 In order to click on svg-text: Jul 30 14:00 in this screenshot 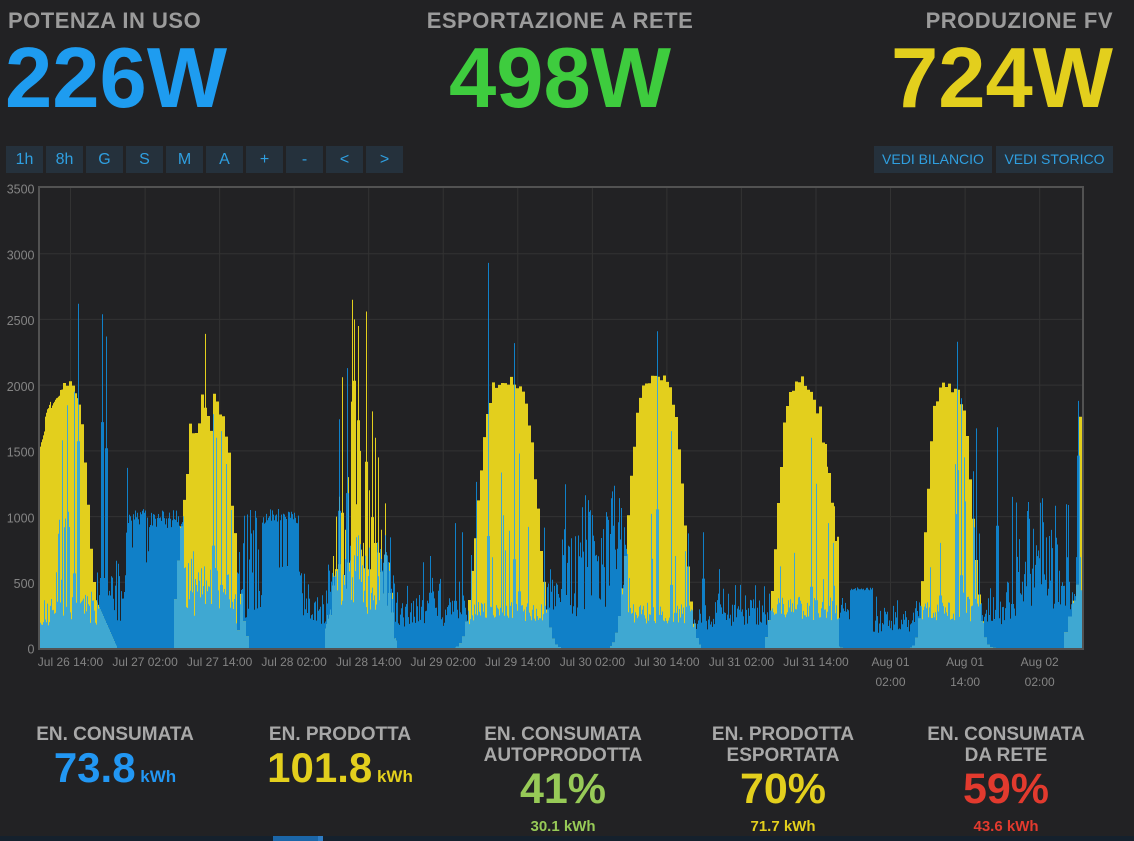, I will do `click(667, 662)`.